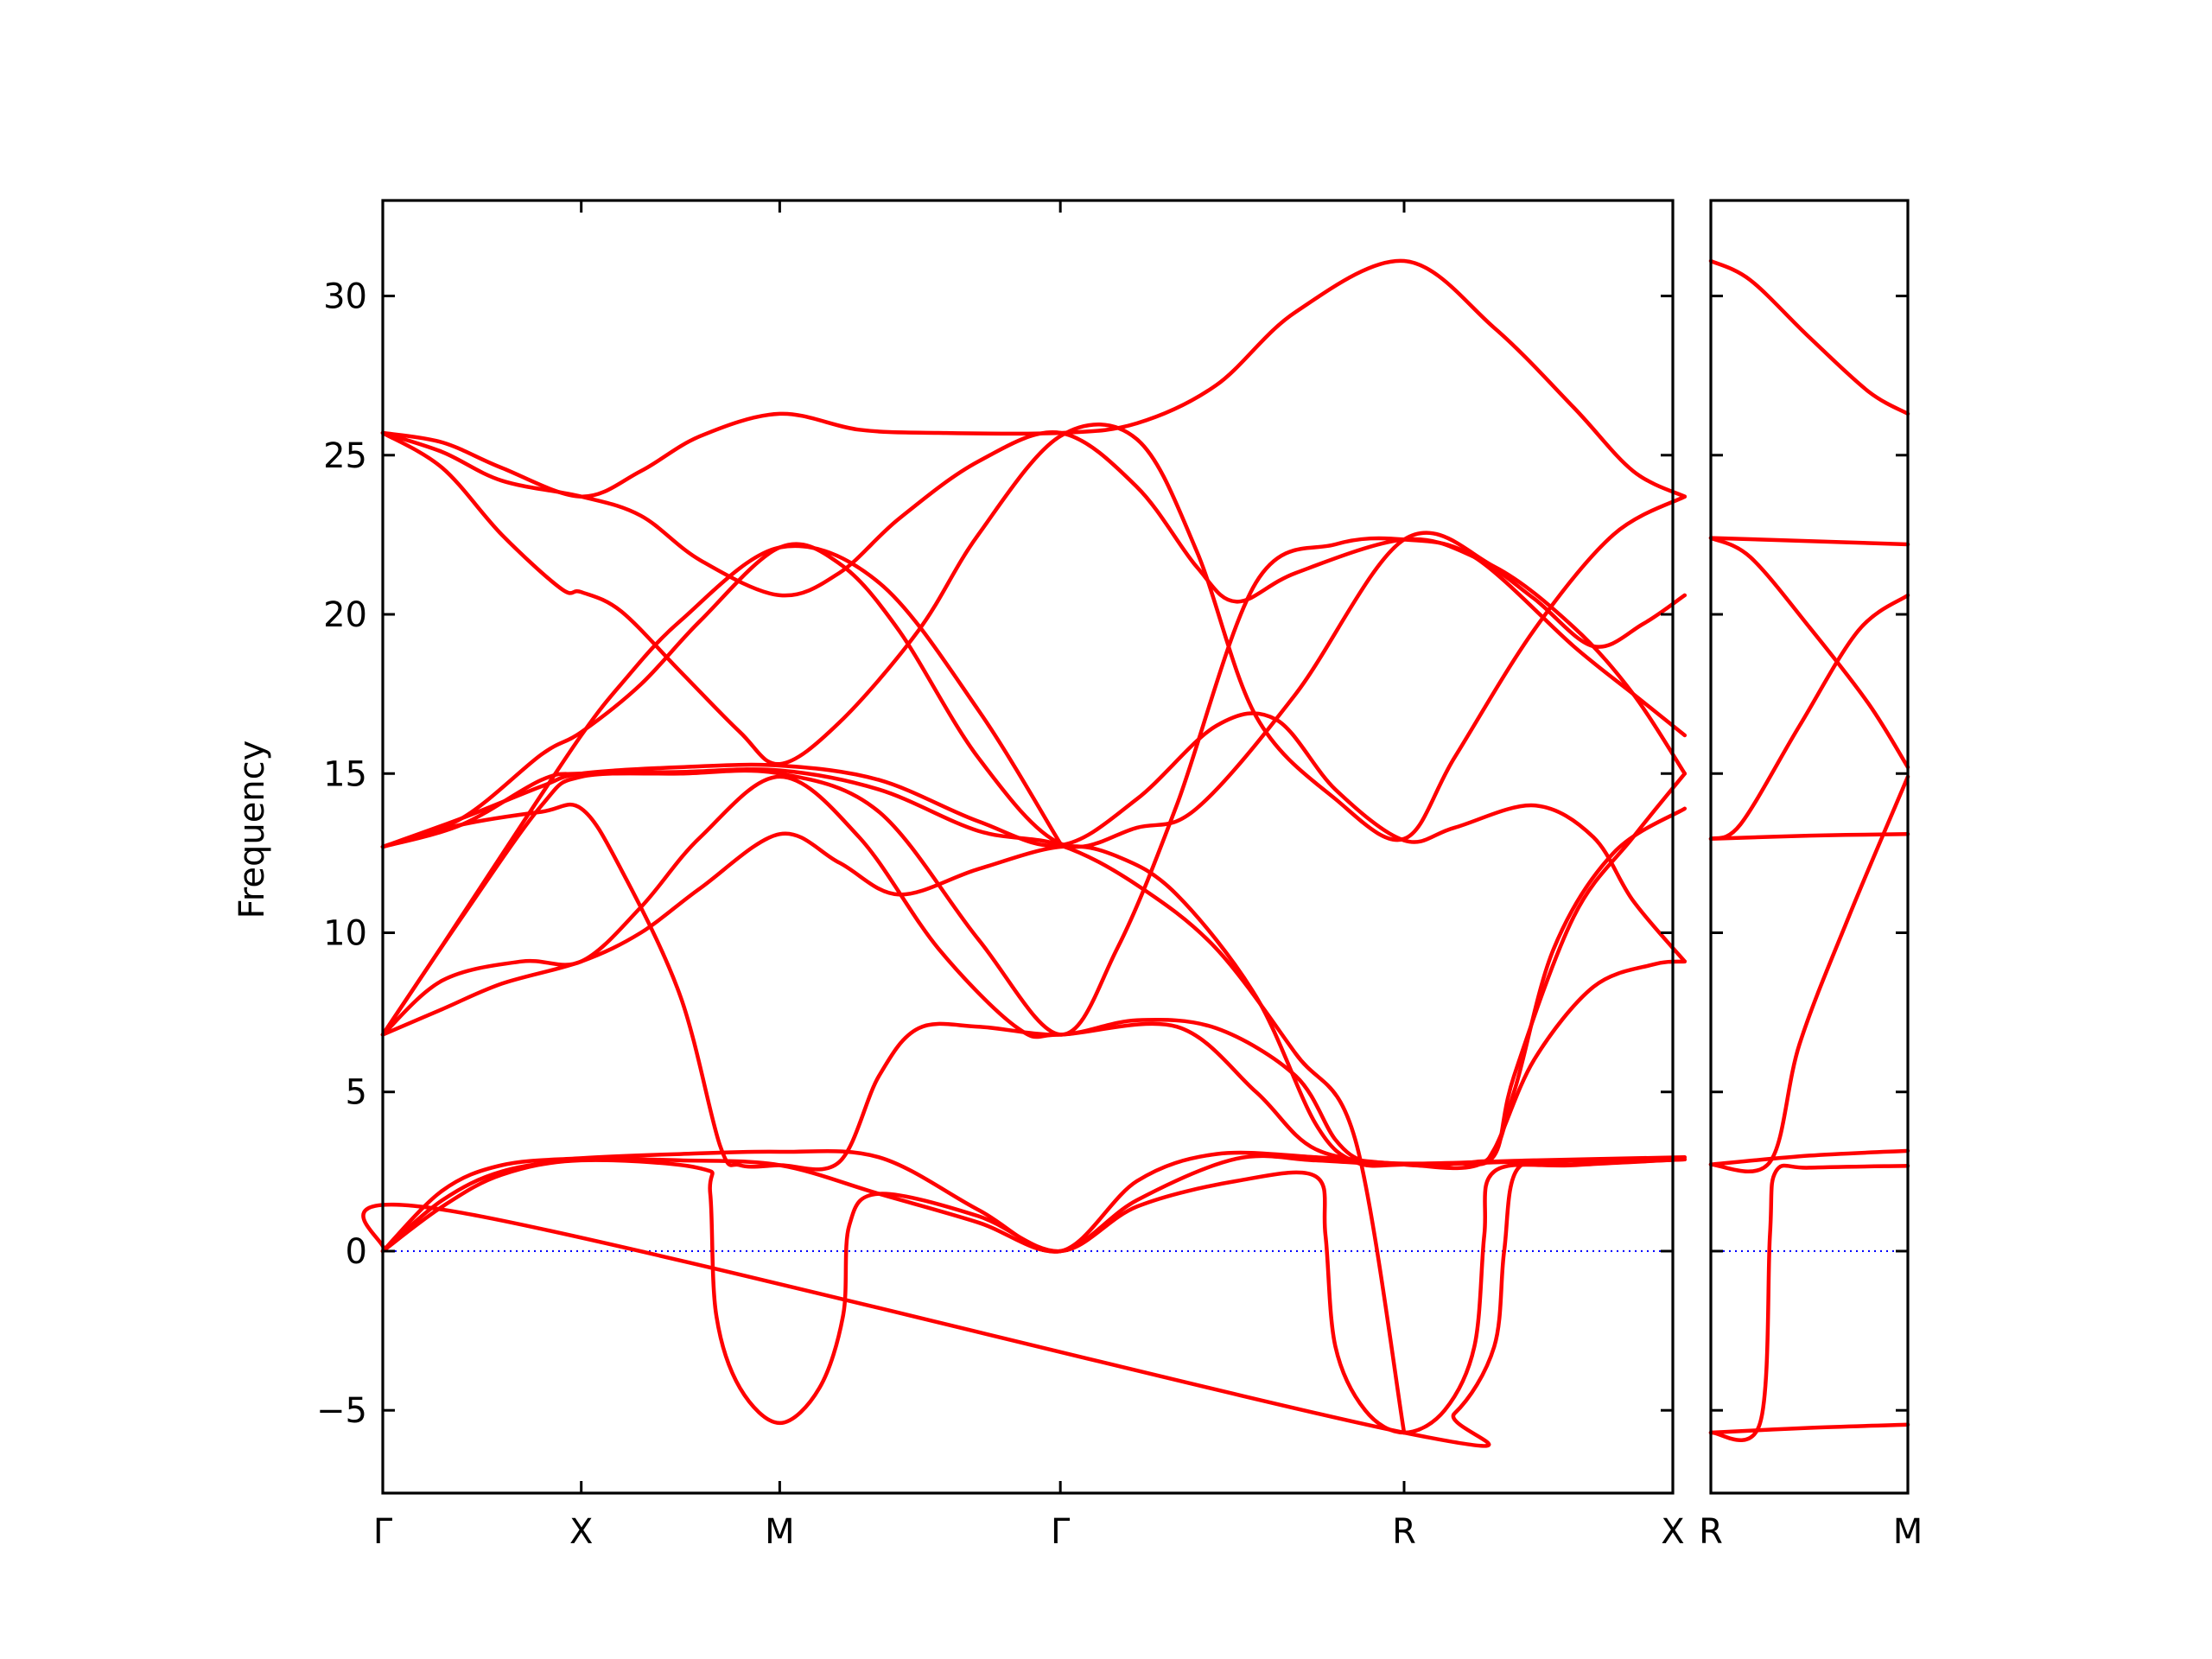 This screenshot has width=2212, height=1659. What do you see at coordinates (345, 933) in the screenshot?
I see `y-tick-label: 10` at bounding box center [345, 933].